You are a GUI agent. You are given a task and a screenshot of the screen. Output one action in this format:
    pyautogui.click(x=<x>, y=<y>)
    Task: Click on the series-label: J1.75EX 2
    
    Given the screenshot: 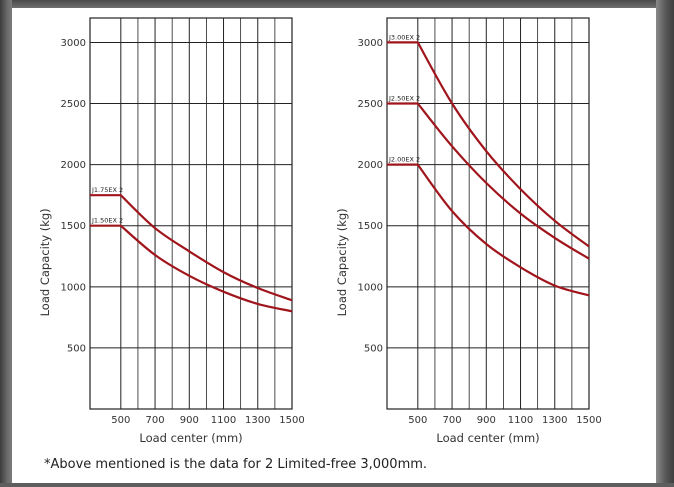 What is the action you would take?
    pyautogui.click(x=107, y=190)
    